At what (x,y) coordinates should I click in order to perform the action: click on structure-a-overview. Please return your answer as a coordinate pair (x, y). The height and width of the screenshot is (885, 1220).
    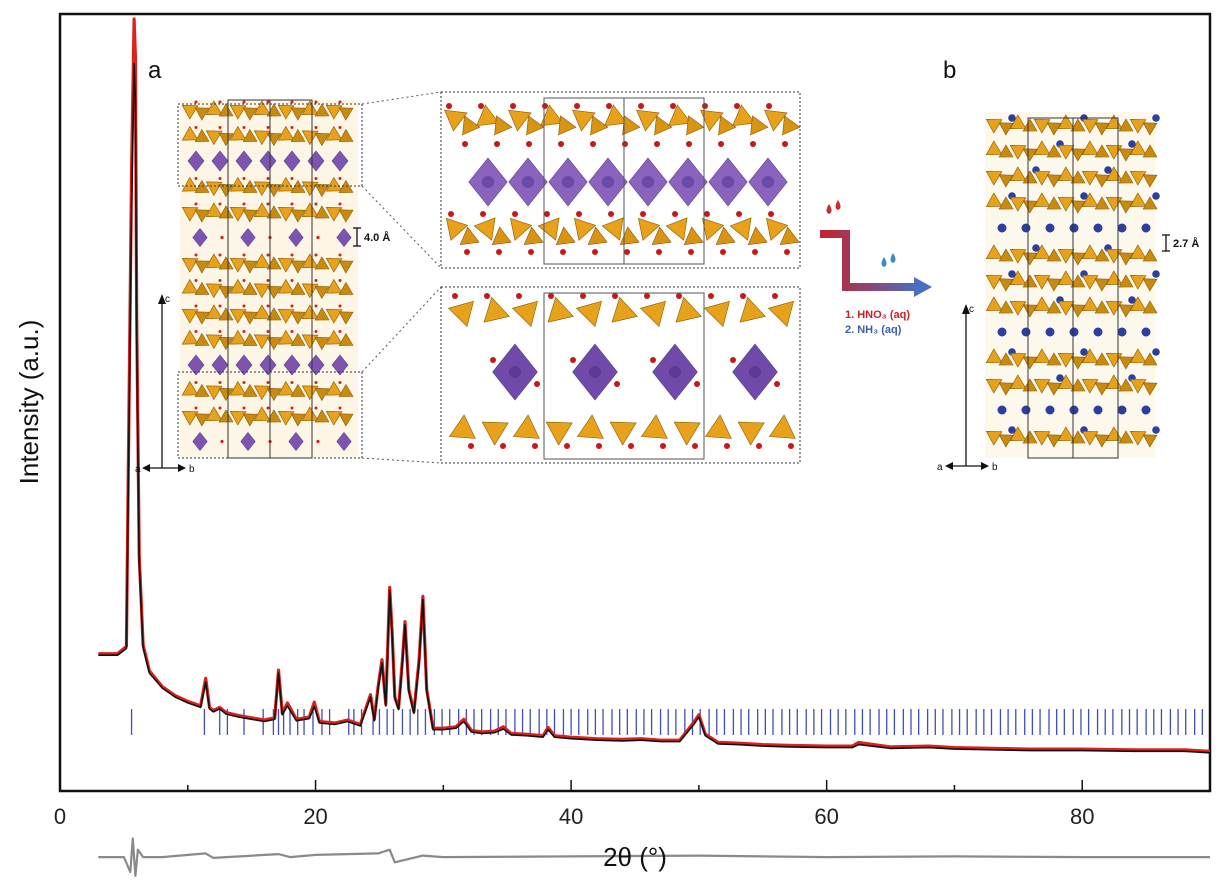
    Looking at the image, I should click on (270, 279).